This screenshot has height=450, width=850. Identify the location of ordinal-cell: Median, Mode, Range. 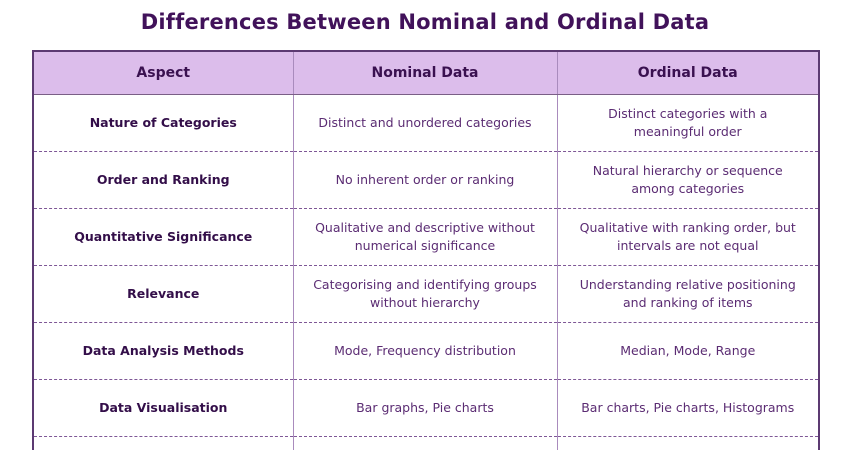
(687, 351).